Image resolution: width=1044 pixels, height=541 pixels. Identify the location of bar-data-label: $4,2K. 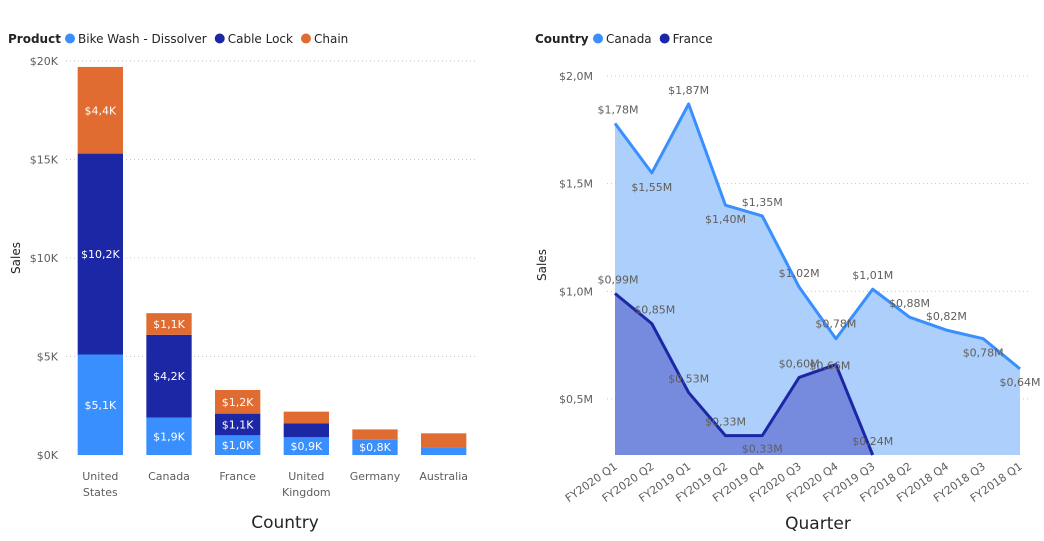
(169, 376).